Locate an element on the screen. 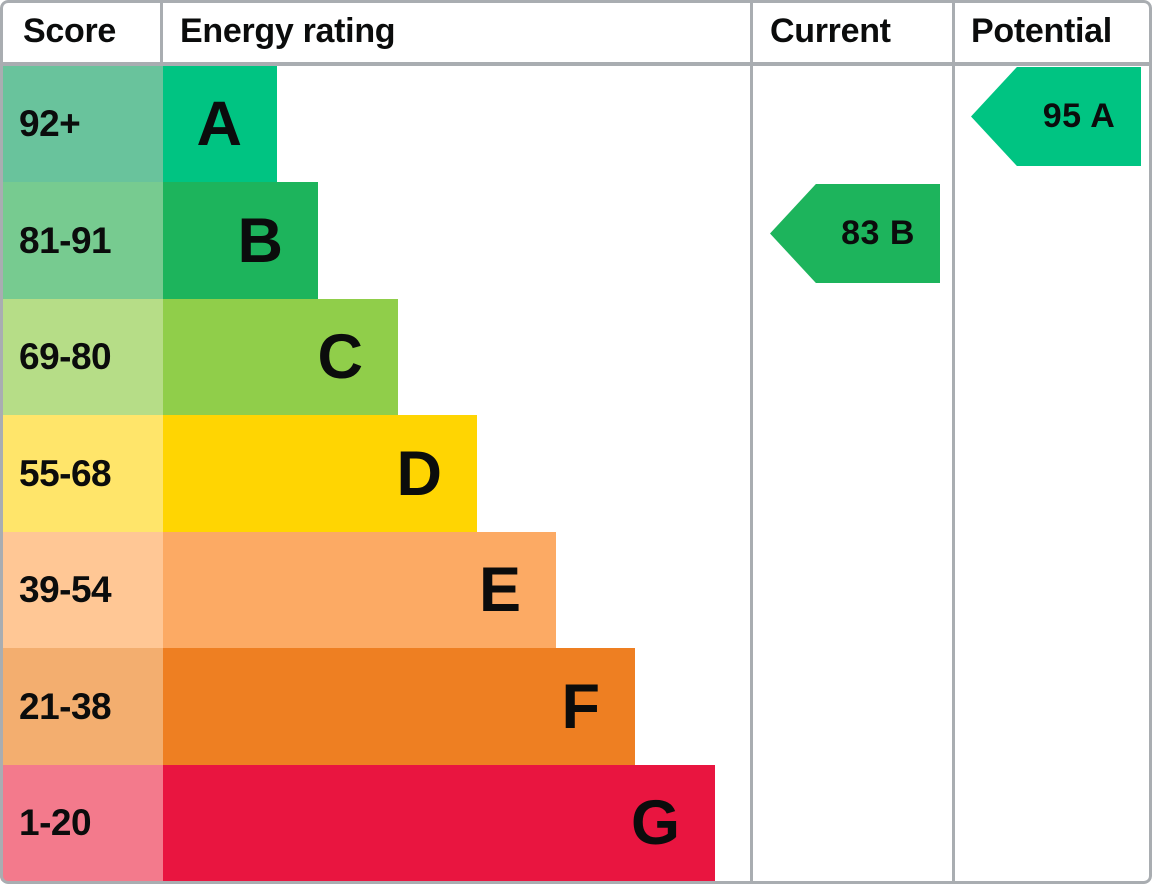 The height and width of the screenshot is (884, 1152). band-row-d: 55-68 D is located at coordinates (375, 473).